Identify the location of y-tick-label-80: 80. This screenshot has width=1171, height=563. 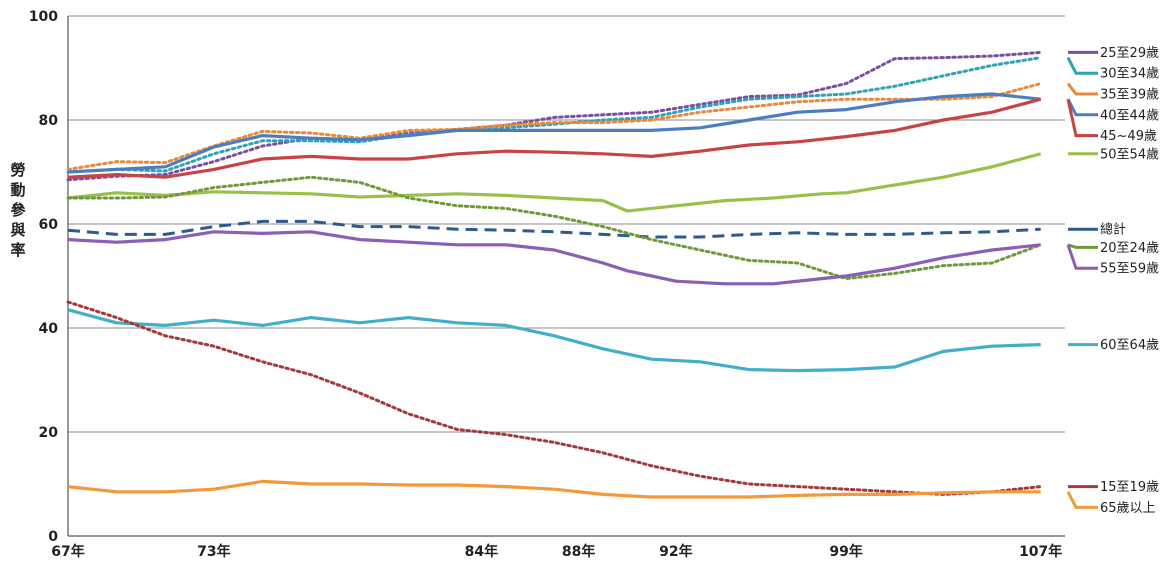
(49, 121).